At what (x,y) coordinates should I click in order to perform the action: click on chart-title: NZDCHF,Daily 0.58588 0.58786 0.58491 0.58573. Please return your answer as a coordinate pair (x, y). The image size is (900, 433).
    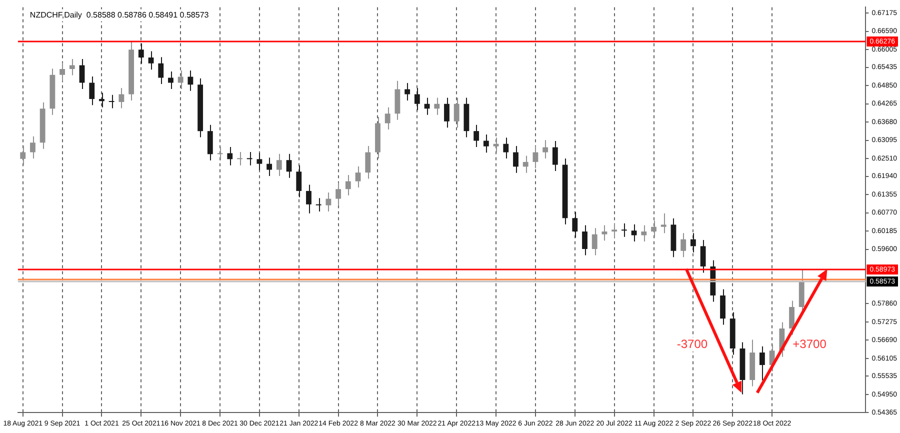
    Looking at the image, I should click on (120, 15).